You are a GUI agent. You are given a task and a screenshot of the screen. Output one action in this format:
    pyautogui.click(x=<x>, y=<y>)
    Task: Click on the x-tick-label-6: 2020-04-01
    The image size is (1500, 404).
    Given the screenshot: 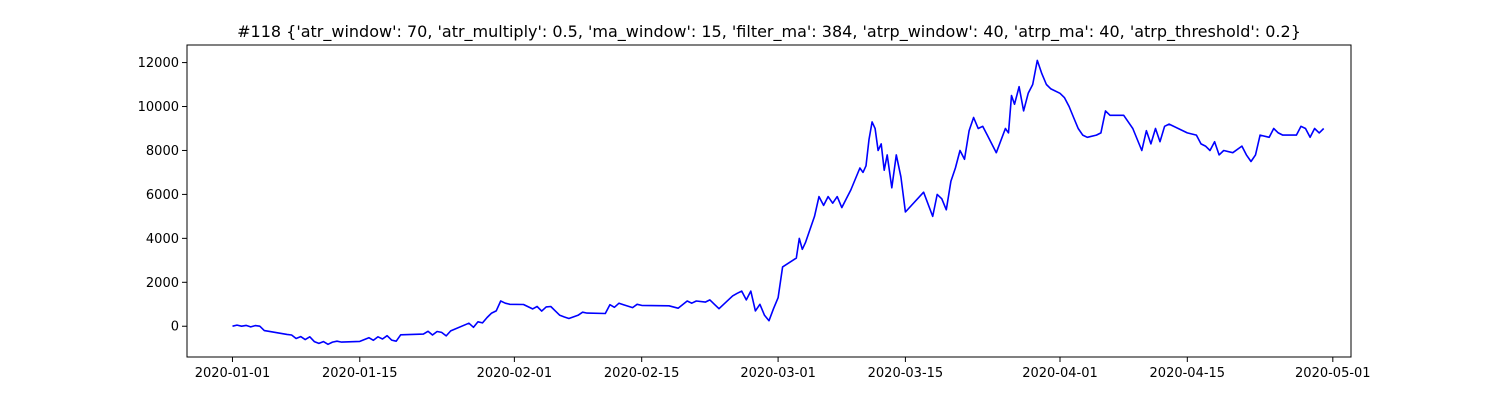 What is the action you would take?
    pyautogui.click(x=1060, y=373)
    